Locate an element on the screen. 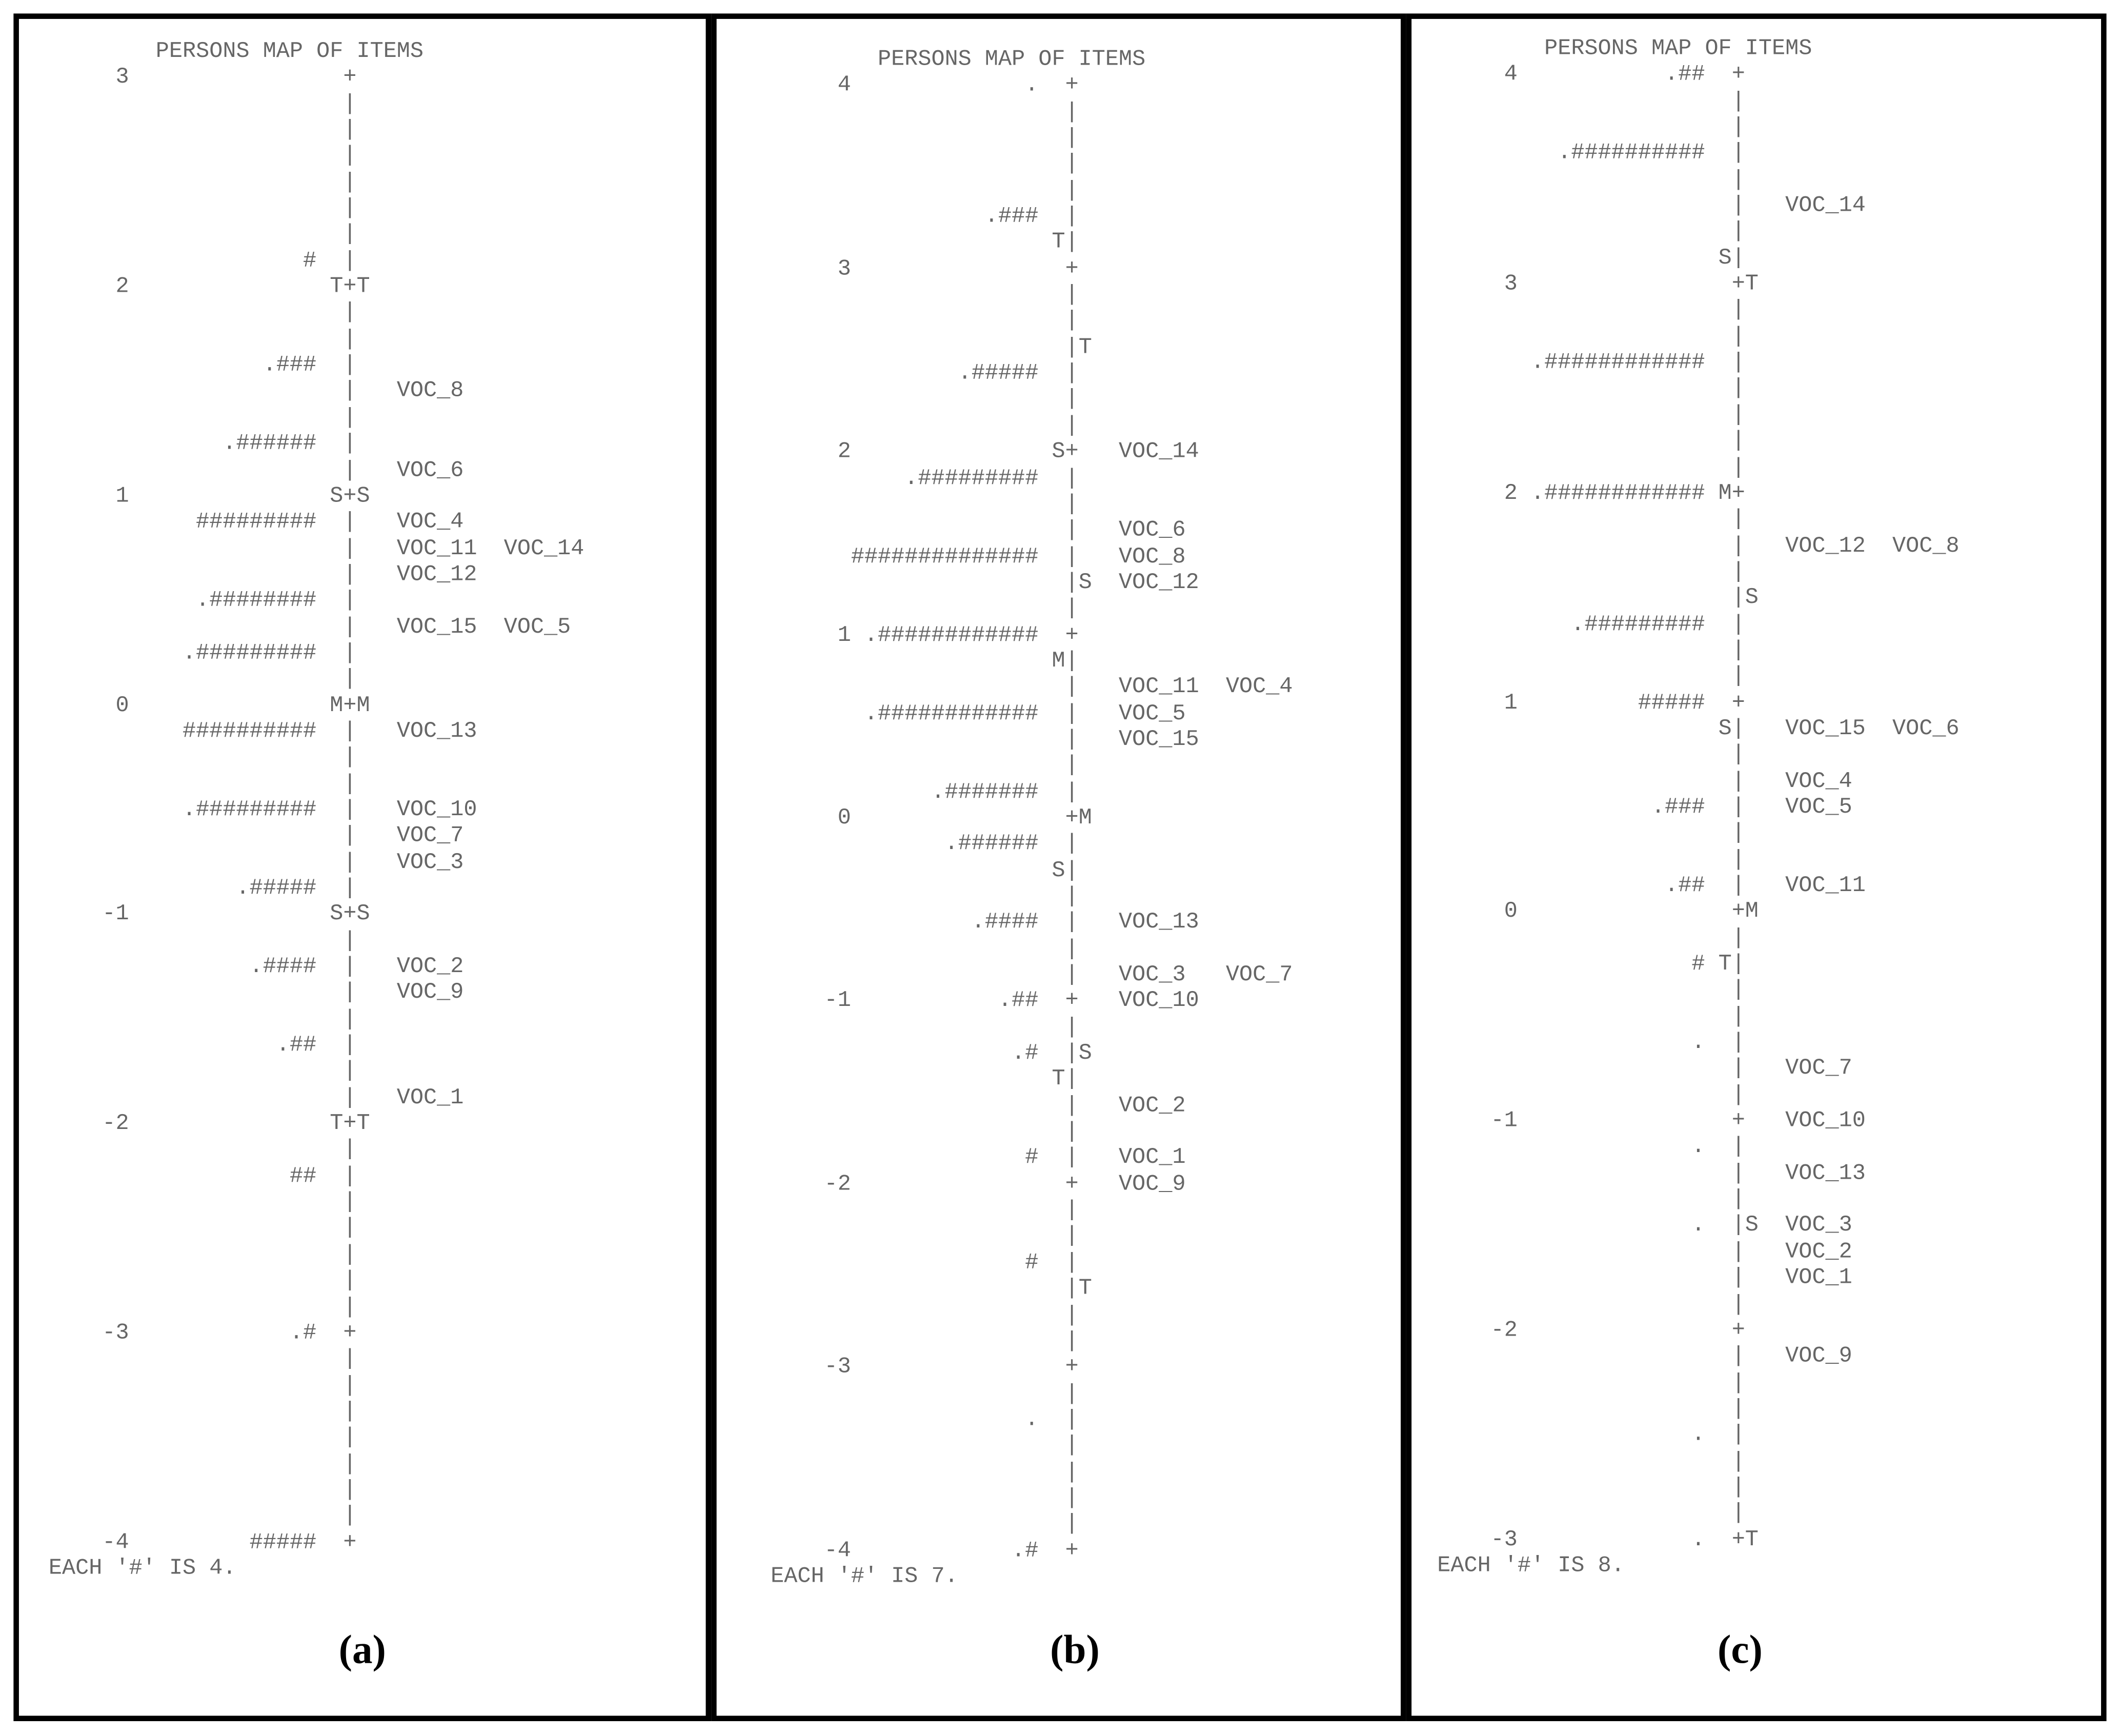 The image size is (2120, 1736). map-line: | VOC_14 is located at coordinates (1651, 205).